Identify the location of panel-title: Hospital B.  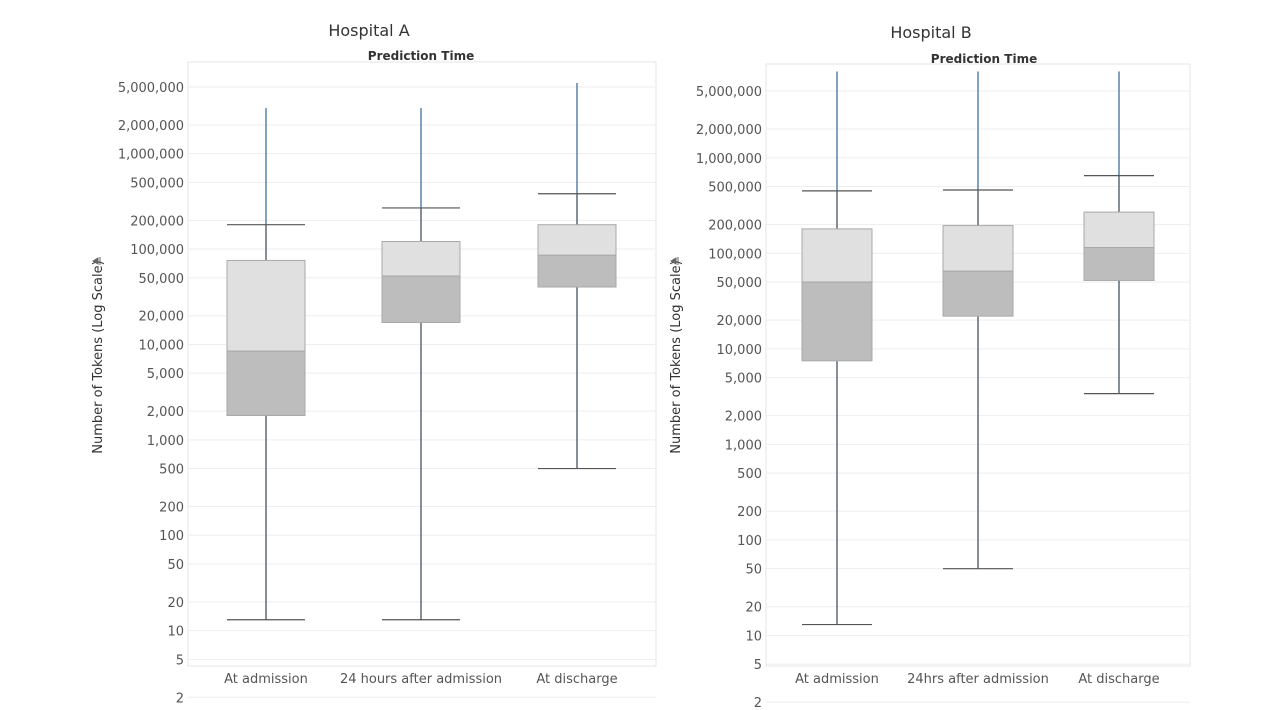
(930, 32).